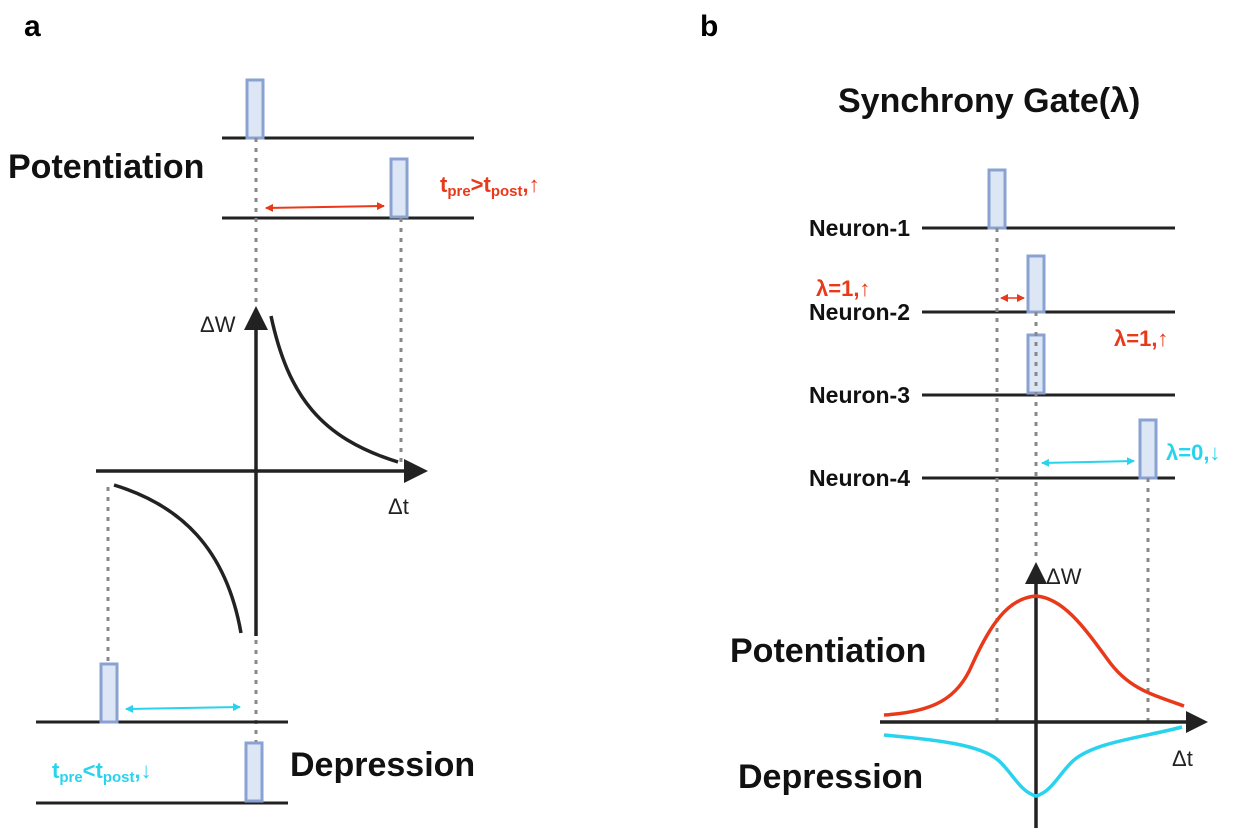  I want to click on neuron-1-label: Neuron-1, so click(859, 228).